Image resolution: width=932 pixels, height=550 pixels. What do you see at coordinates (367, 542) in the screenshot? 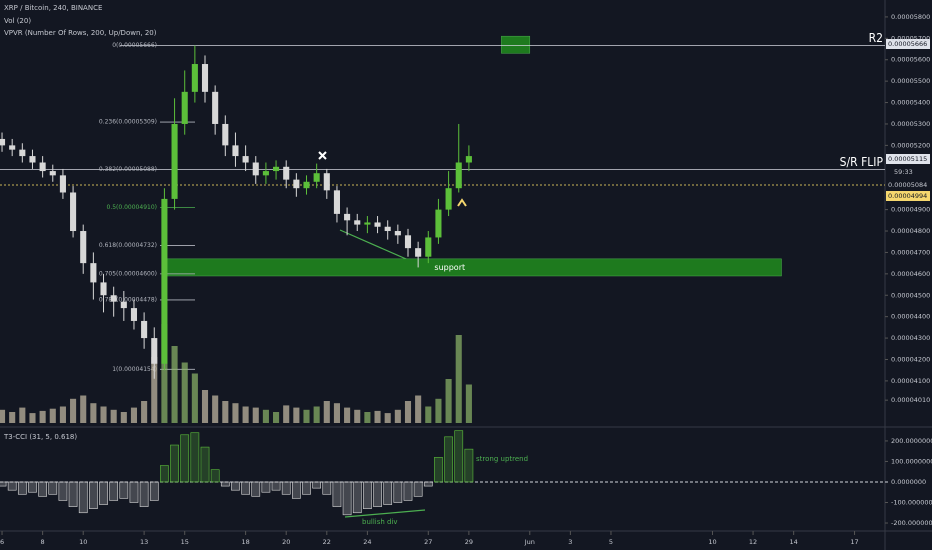
I see `x-tick-label: 24` at bounding box center [367, 542].